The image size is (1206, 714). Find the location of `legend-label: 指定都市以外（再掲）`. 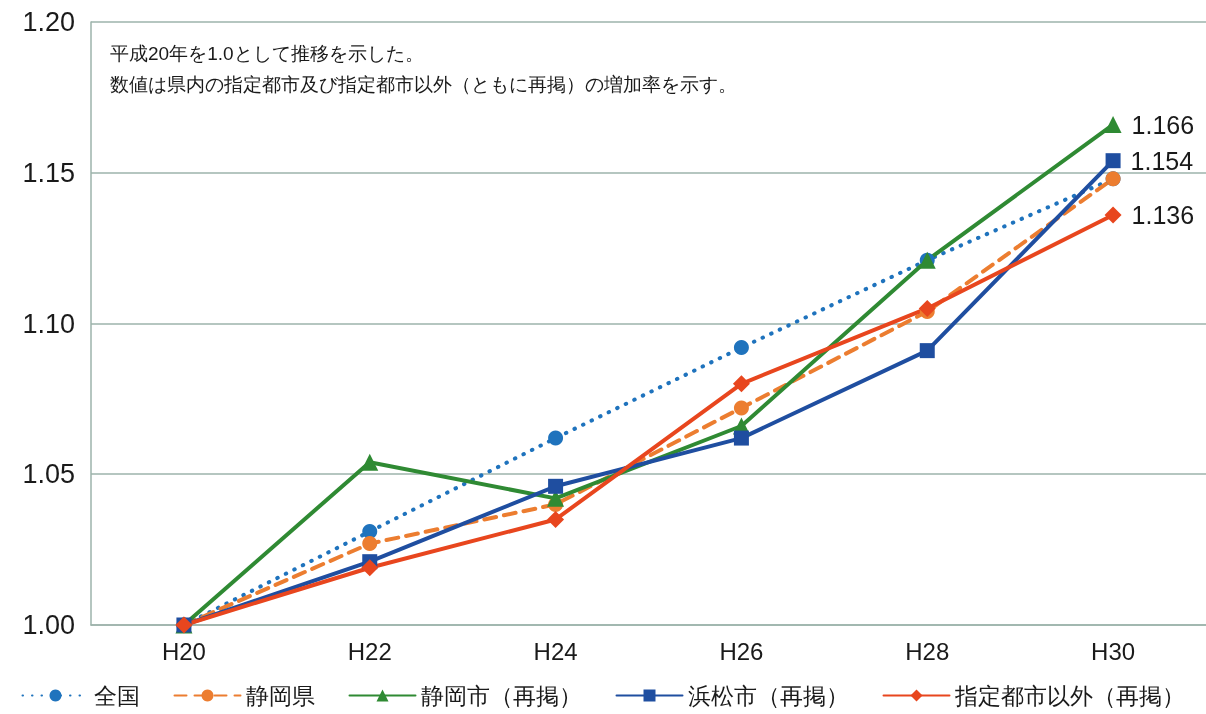

legend-label: 指定都市以外（再掲） is located at coordinates (1069, 695).